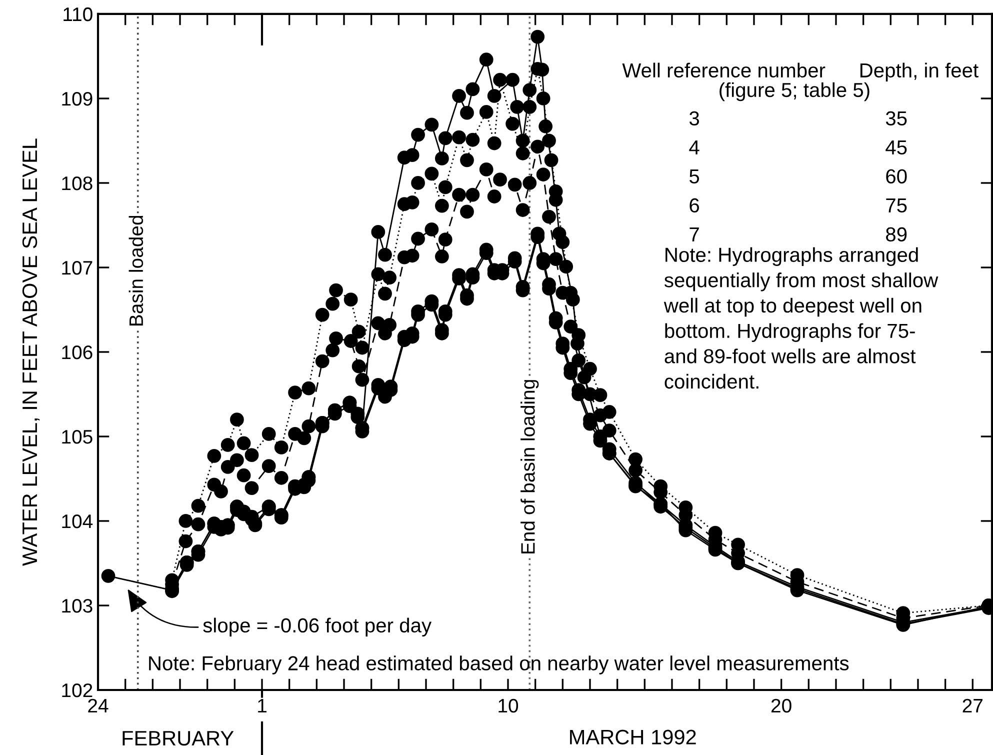  I want to click on annotation: 7, so click(694, 234).